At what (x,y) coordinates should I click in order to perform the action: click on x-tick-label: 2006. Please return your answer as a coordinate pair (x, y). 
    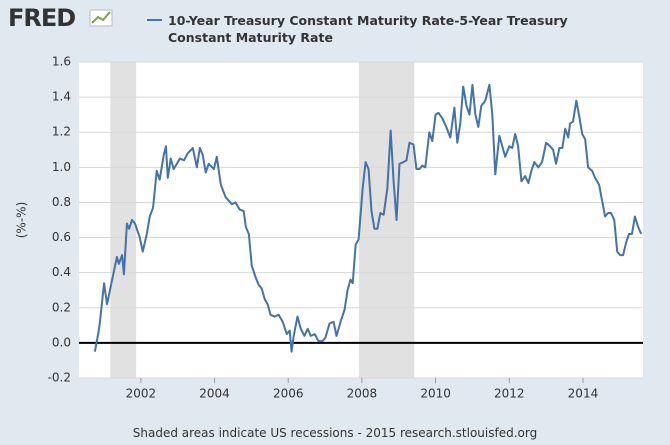
    Looking at the image, I should click on (288, 394).